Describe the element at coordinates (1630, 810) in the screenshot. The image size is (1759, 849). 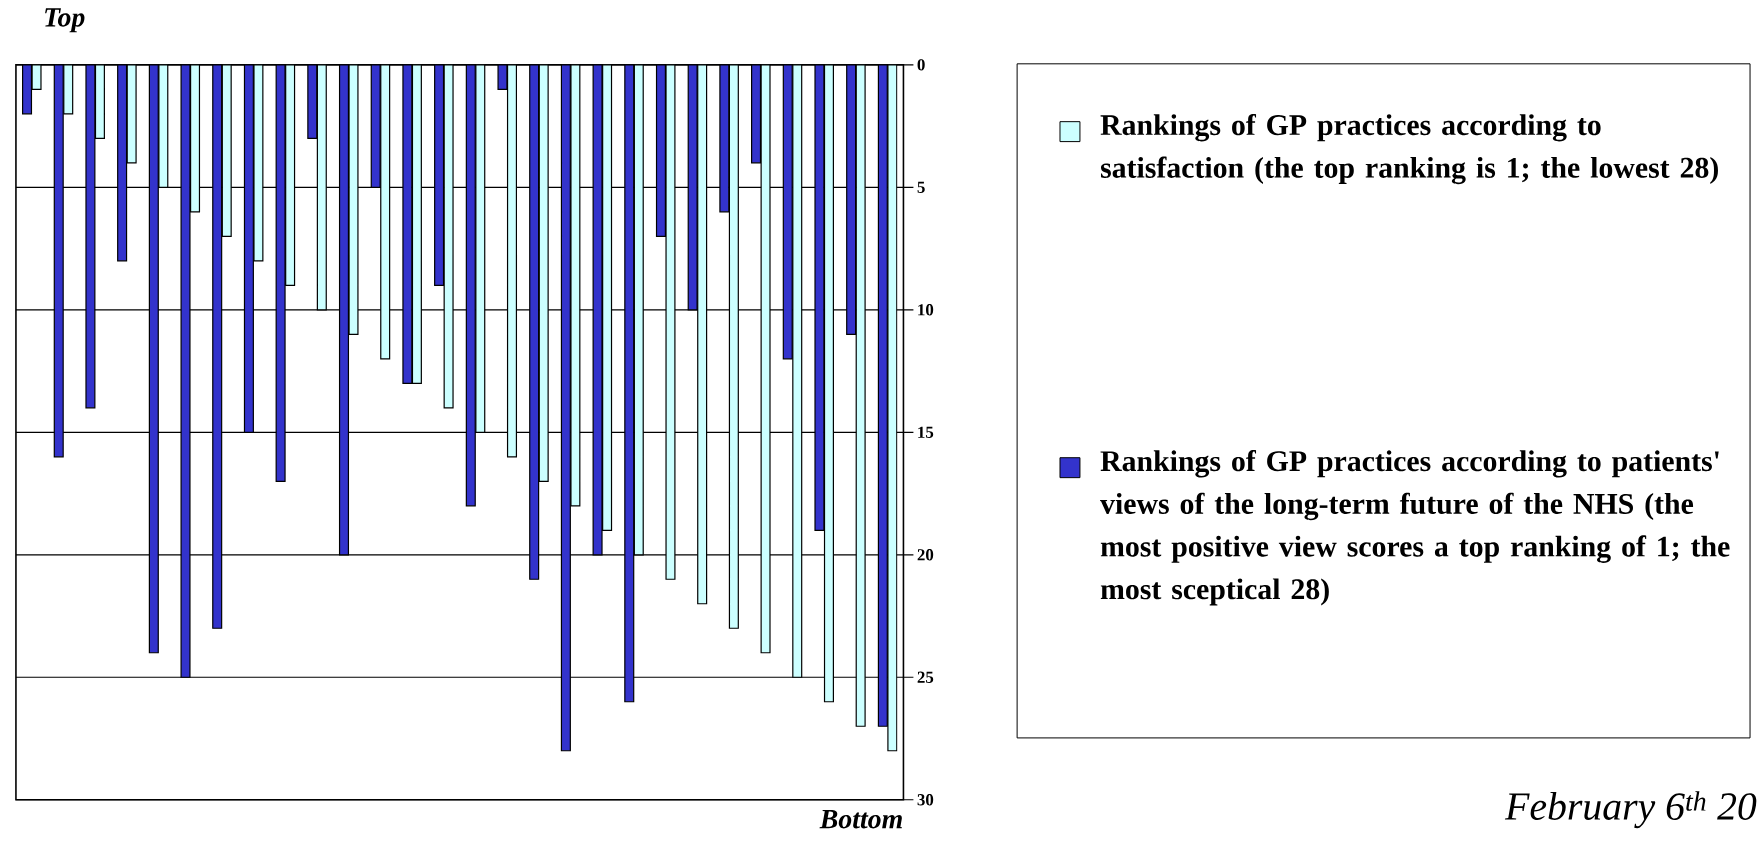
I see `text: February 6$^{th}$ 20` at that location.